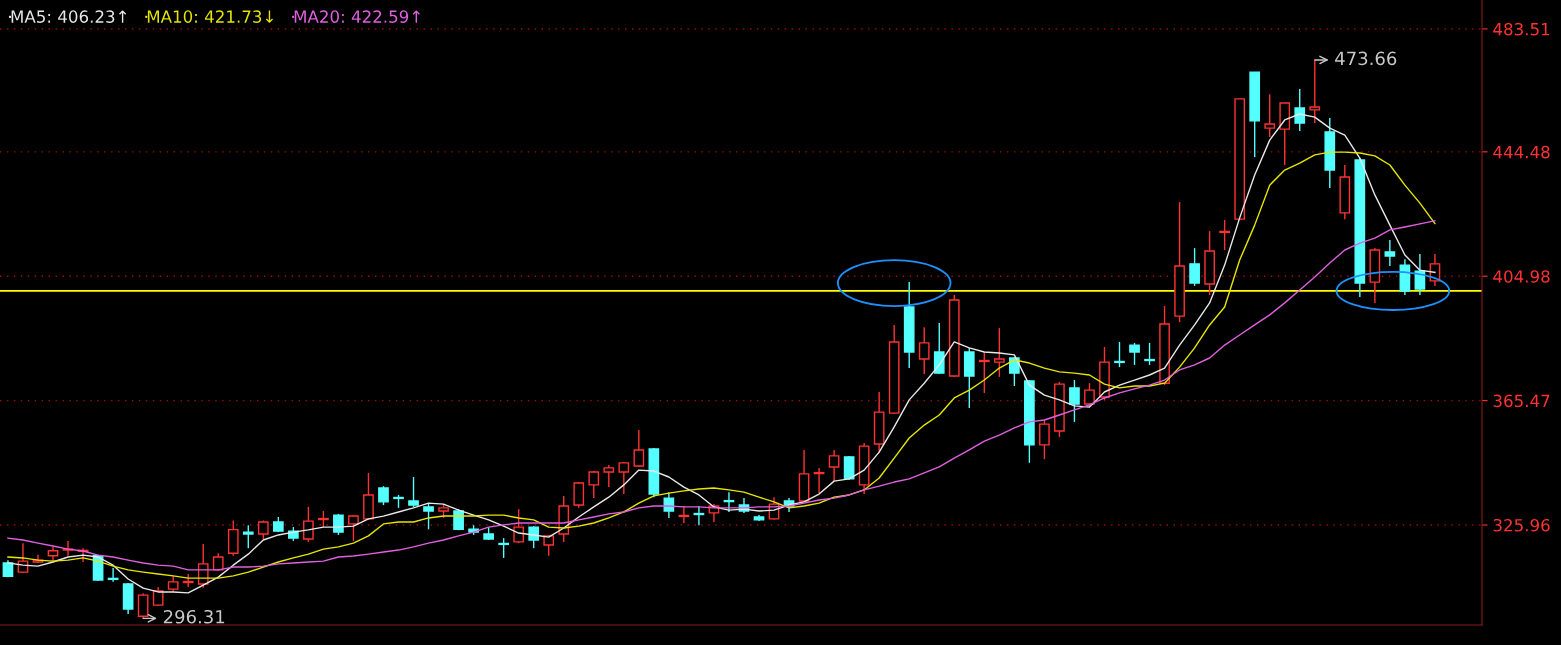  I want to click on y-tick-label: 483.51, so click(1521, 29).